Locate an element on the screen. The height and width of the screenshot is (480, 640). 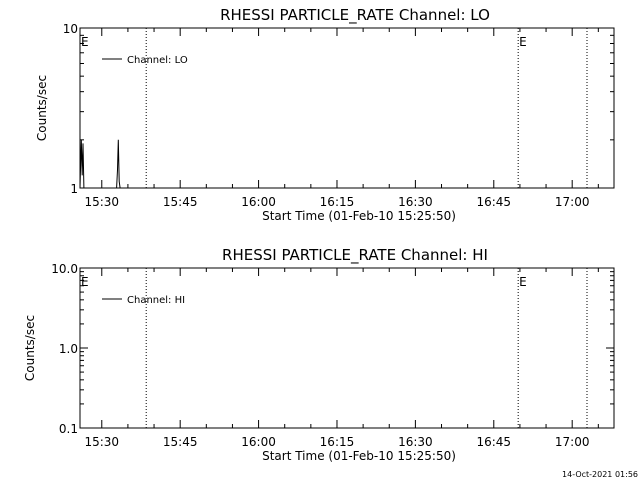
y-tick-label: 10 is located at coordinates (70, 29).